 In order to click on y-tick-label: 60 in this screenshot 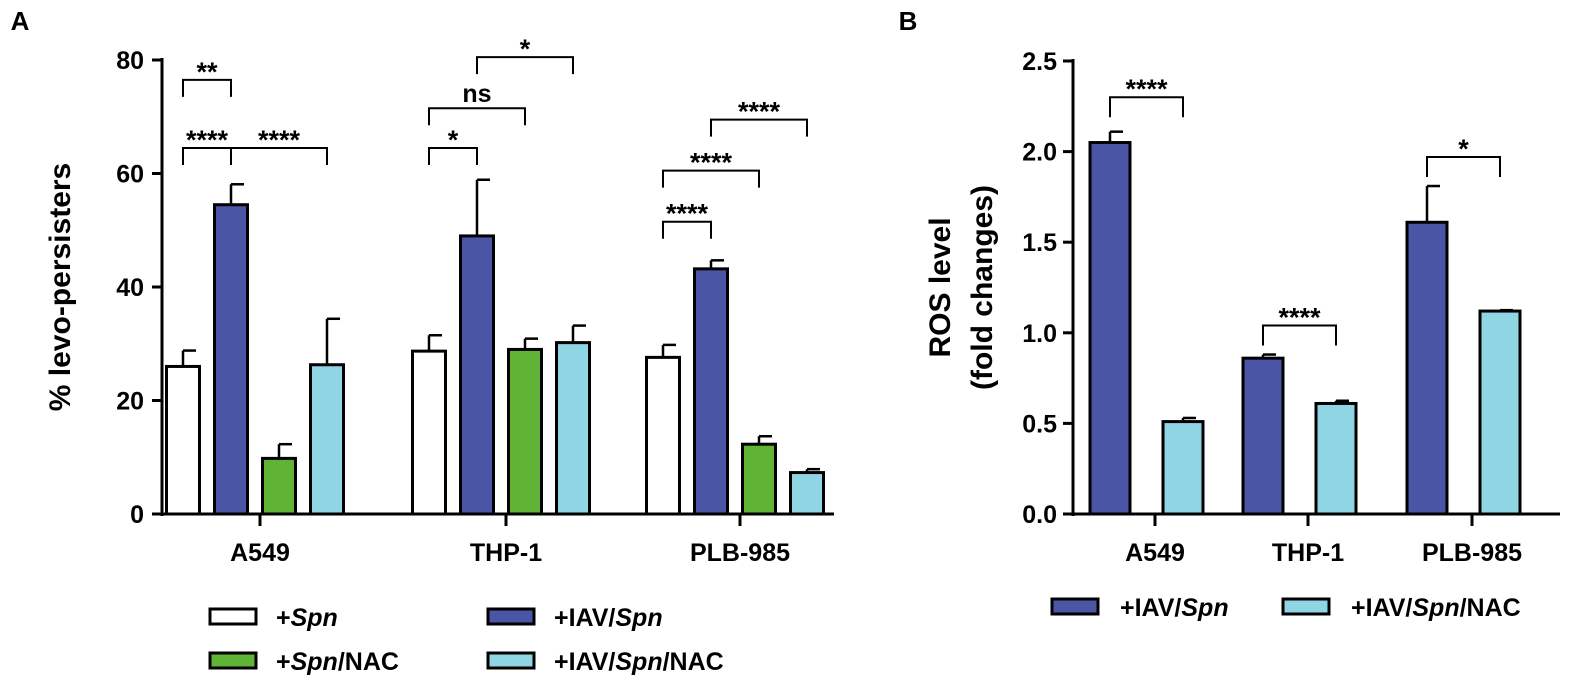, I will do `click(130, 175)`.